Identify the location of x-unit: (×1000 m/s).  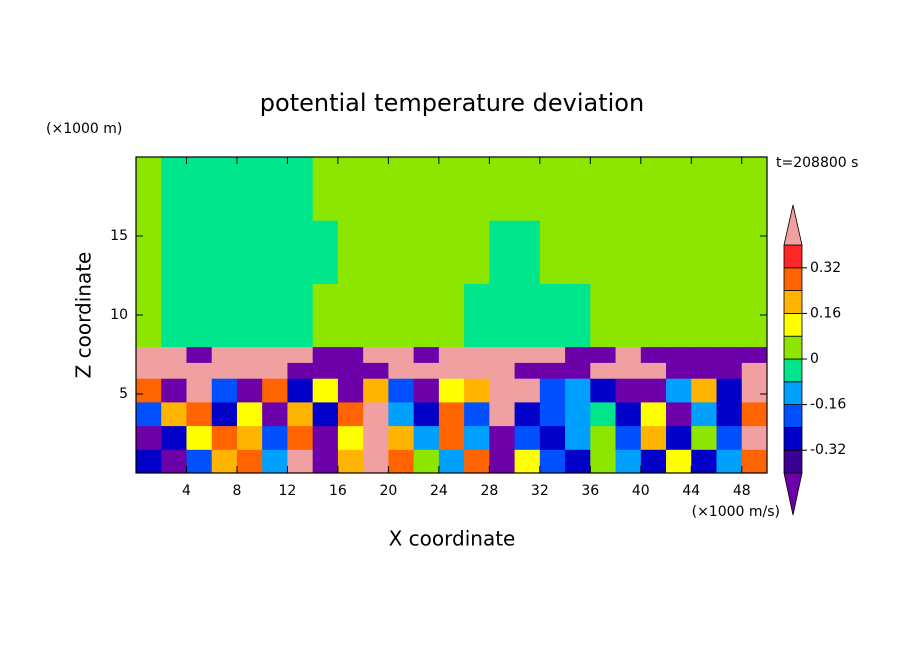
(736, 512).